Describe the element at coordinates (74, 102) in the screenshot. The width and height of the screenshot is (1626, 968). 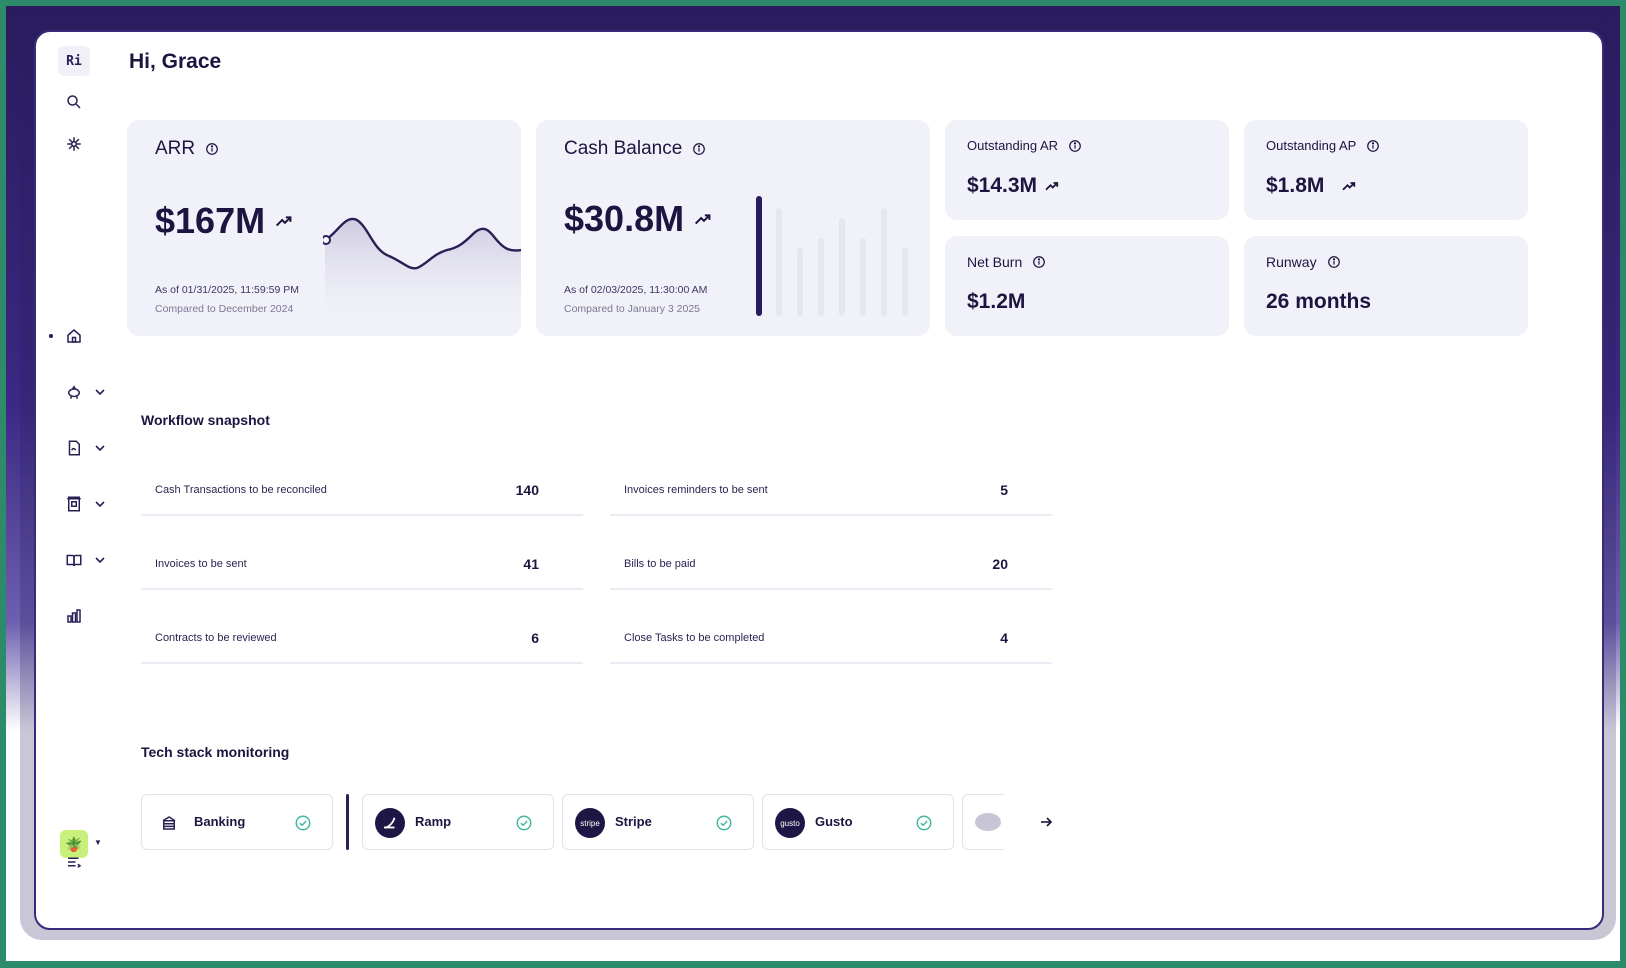
I see `search-icon` at that location.